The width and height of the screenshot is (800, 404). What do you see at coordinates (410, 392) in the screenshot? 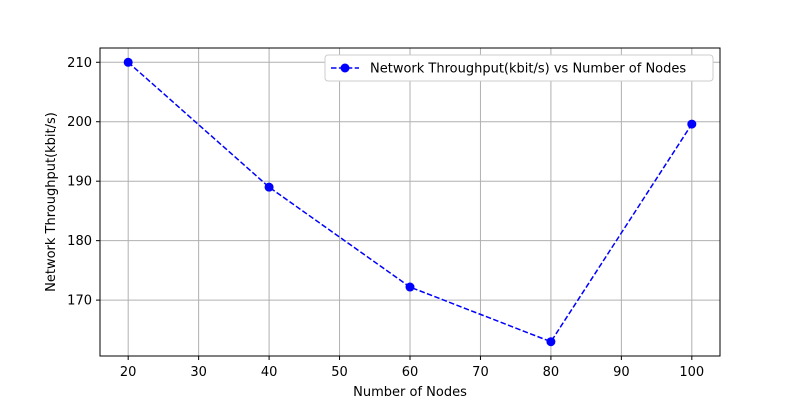
I see `x-axis-label: Number of Nodes` at bounding box center [410, 392].